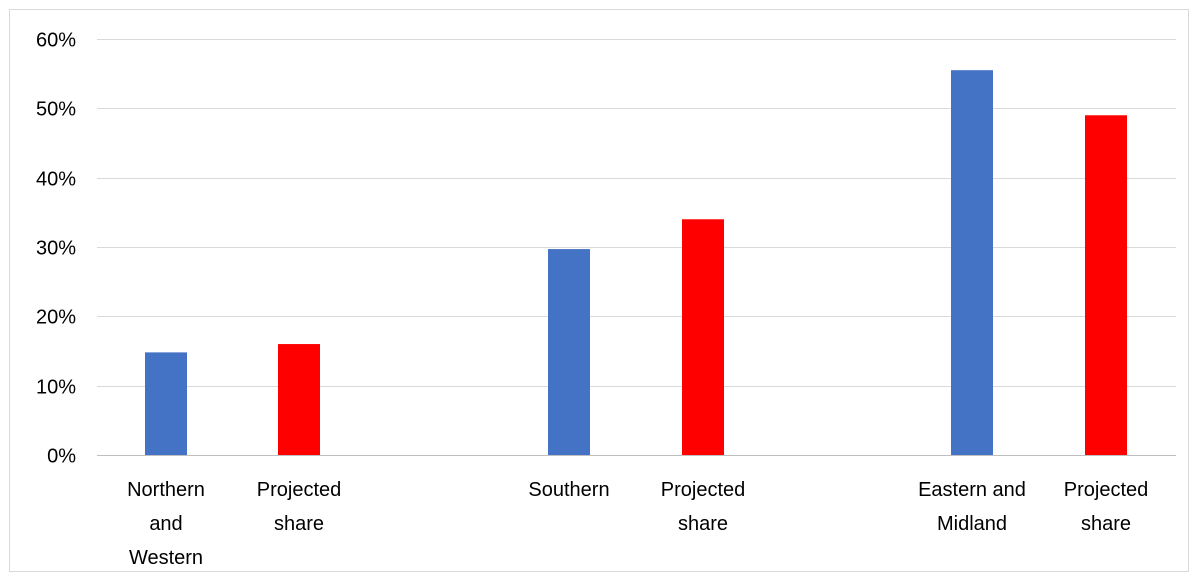 The width and height of the screenshot is (1200, 581). I want to click on y-tick-label: 20%, so click(56, 318).